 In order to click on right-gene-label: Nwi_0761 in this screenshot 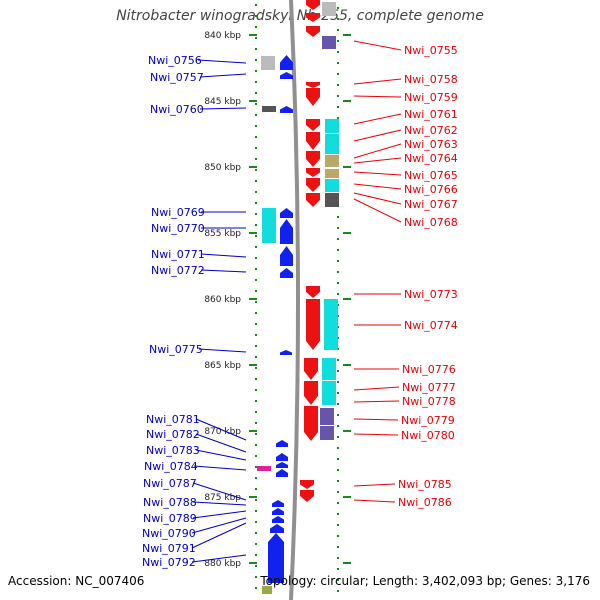, I will do `click(431, 114)`.